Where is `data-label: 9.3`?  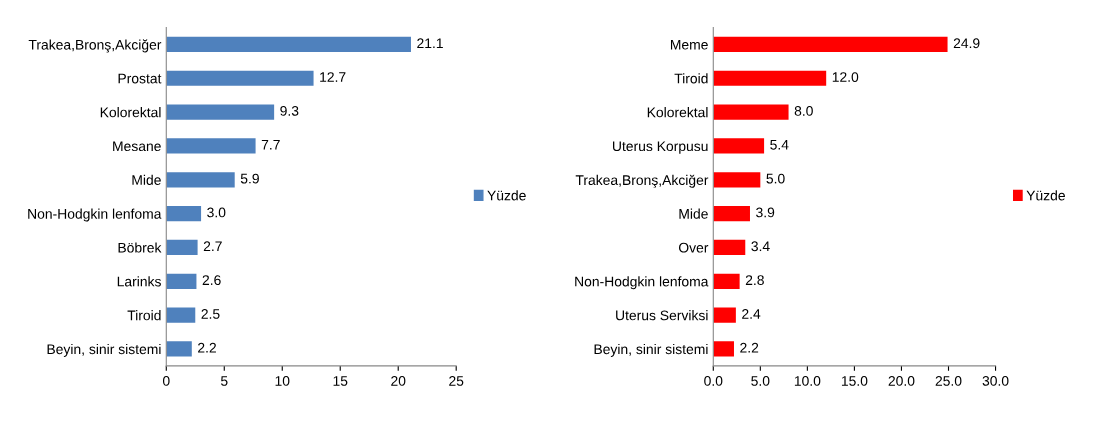
data-label: 9.3 is located at coordinates (289, 110).